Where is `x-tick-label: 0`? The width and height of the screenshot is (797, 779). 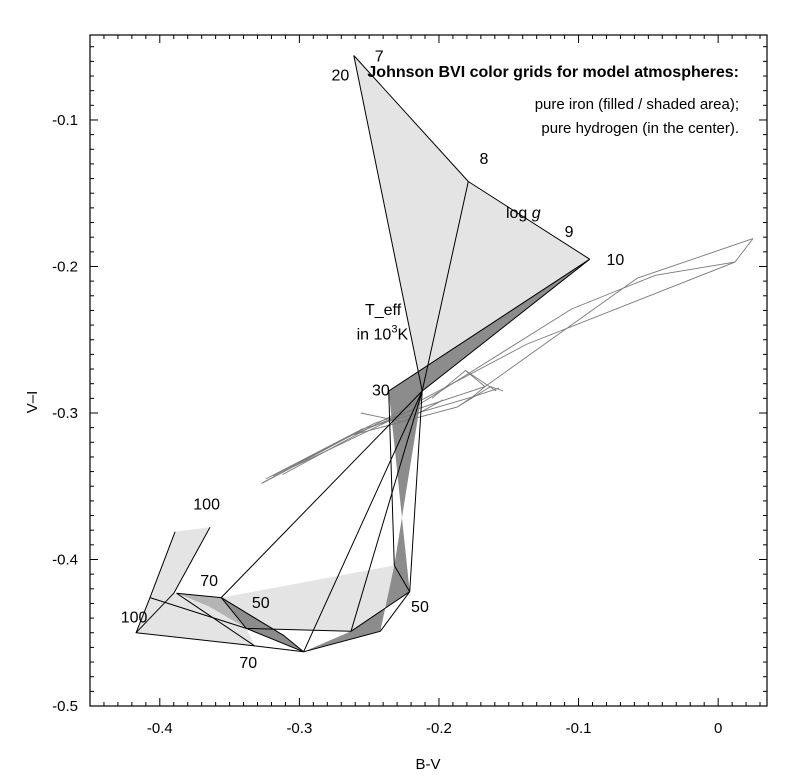 x-tick-label: 0 is located at coordinates (718, 728).